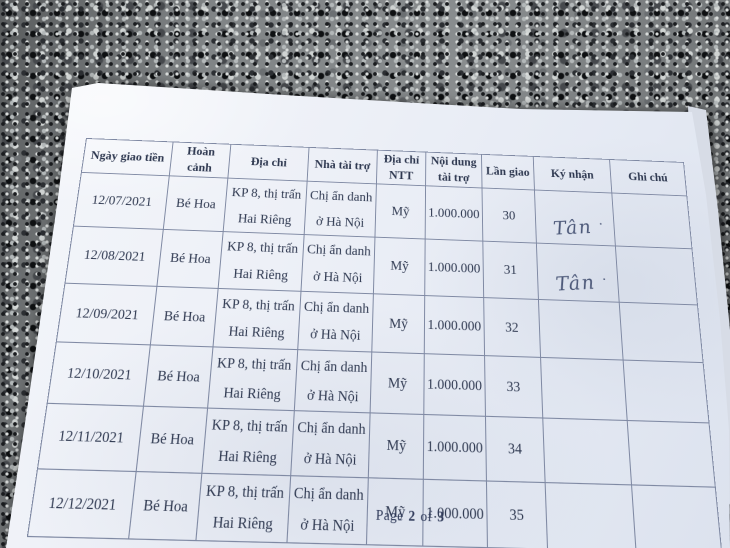 The height and width of the screenshot is (548, 730). Describe the element at coordinates (401, 168) in the screenshot. I see `column-header-dia-chi-ntt: Địa chỉ NTT` at that location.